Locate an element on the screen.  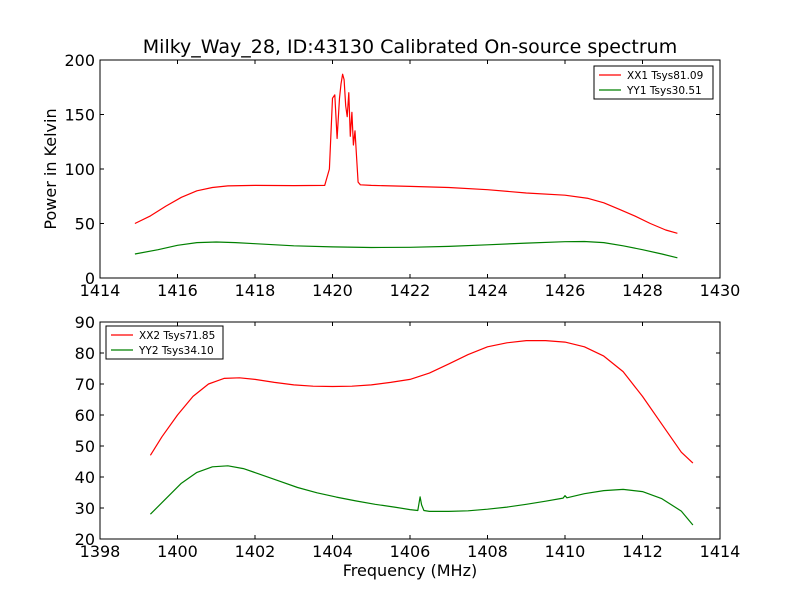
y-tick-label: 80 is located at coordinates (85, 353).